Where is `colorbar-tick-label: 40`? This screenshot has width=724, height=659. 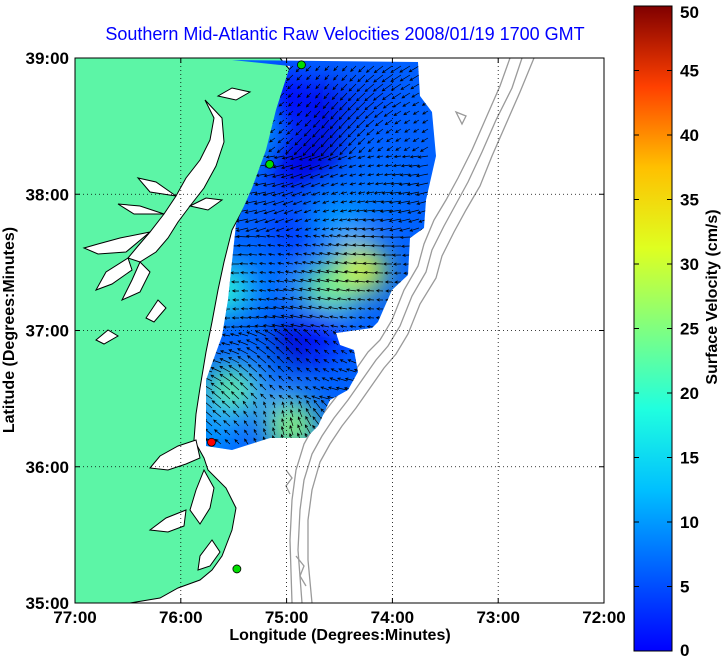
colorbar-tick-label: 40 is located at coordinates (689, 135).